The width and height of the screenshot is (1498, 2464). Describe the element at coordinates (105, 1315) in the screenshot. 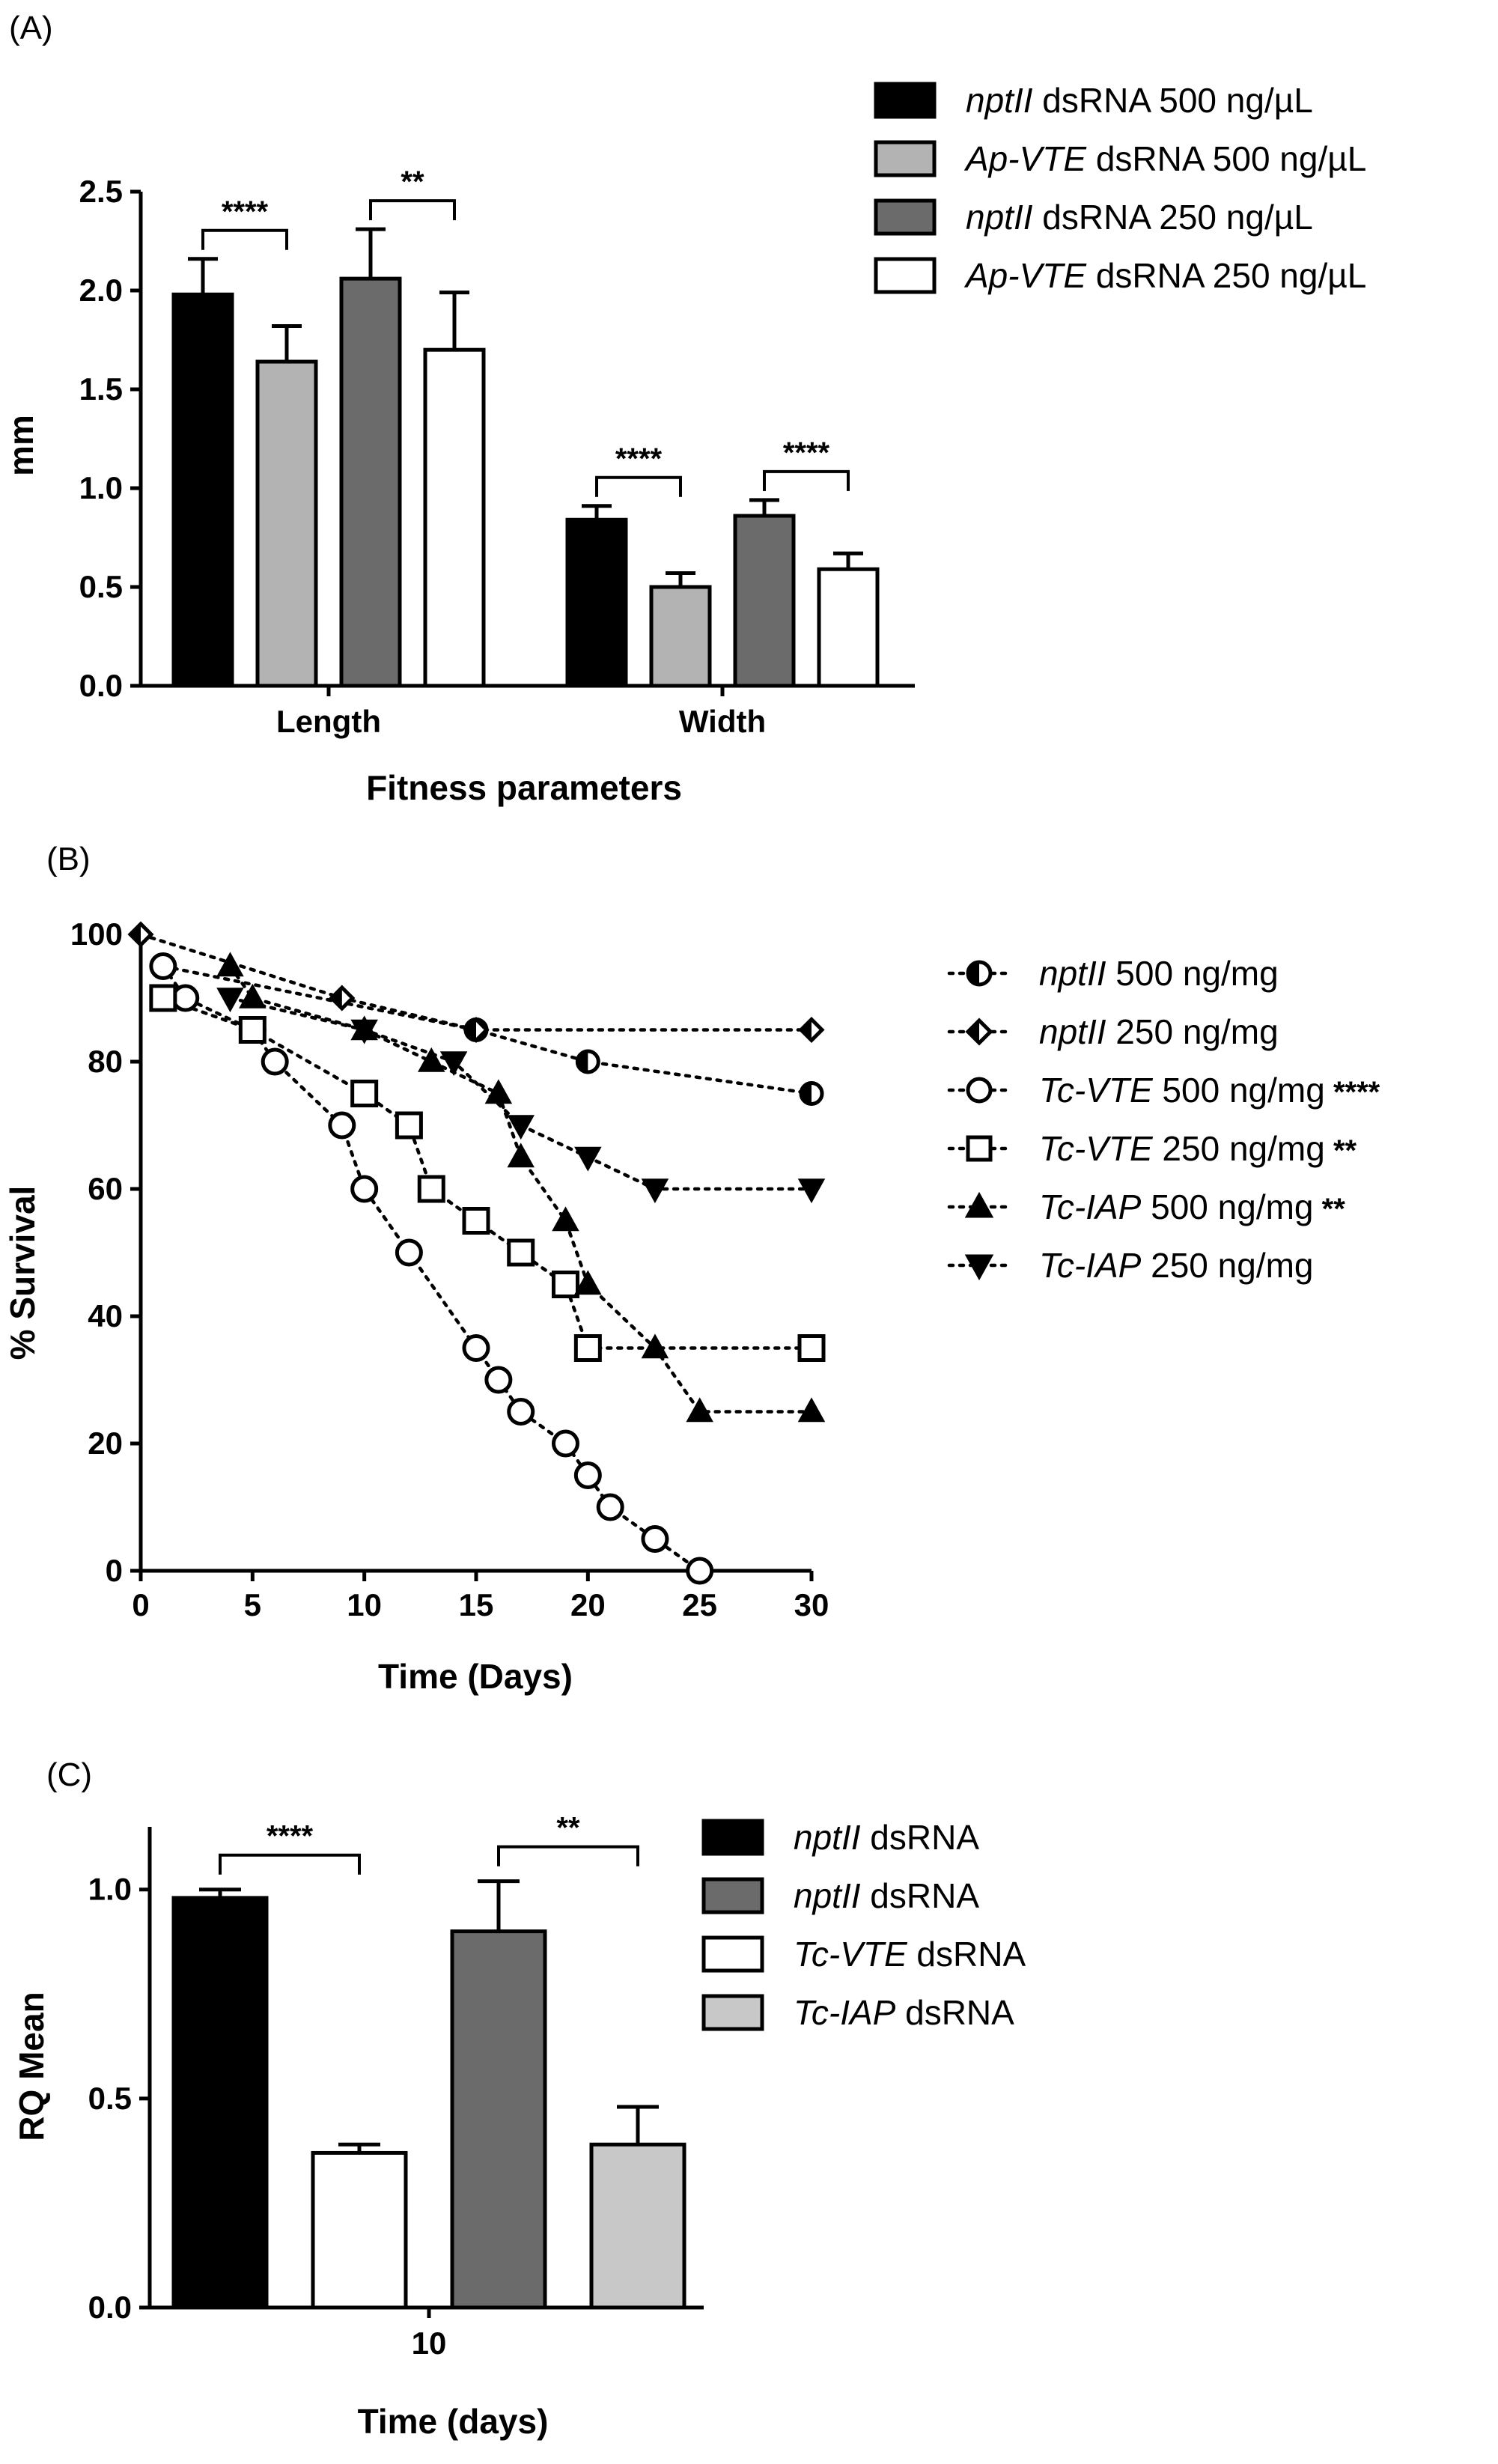

I see `panel-b-ytick-label: 40` at that location.